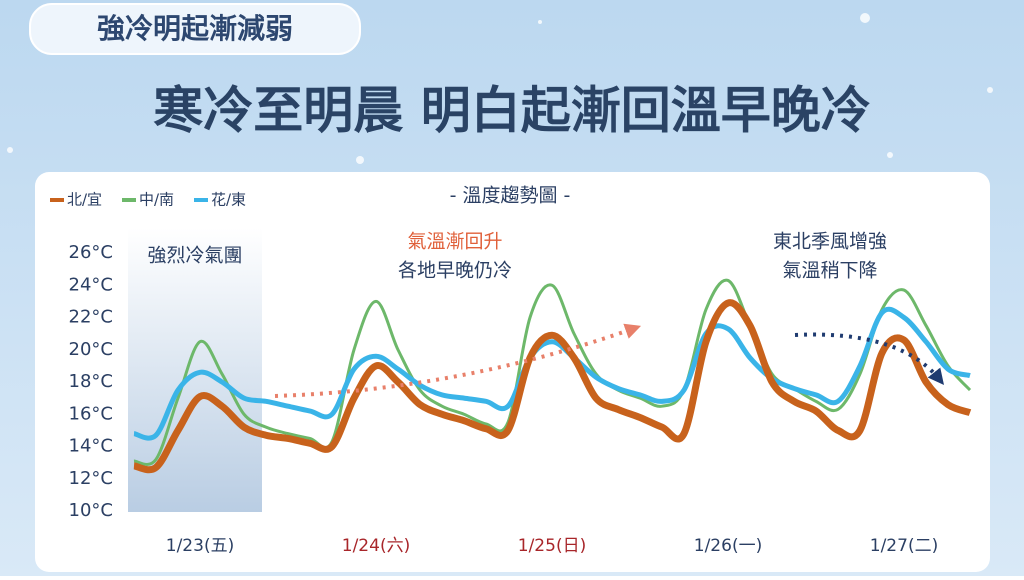 Image resolution: width=1024 pixels, height=580 pixels. Describe the element at coordinates (829, 271) in the screenshot. I see `annotation: 氣溫稍下降` at that location.